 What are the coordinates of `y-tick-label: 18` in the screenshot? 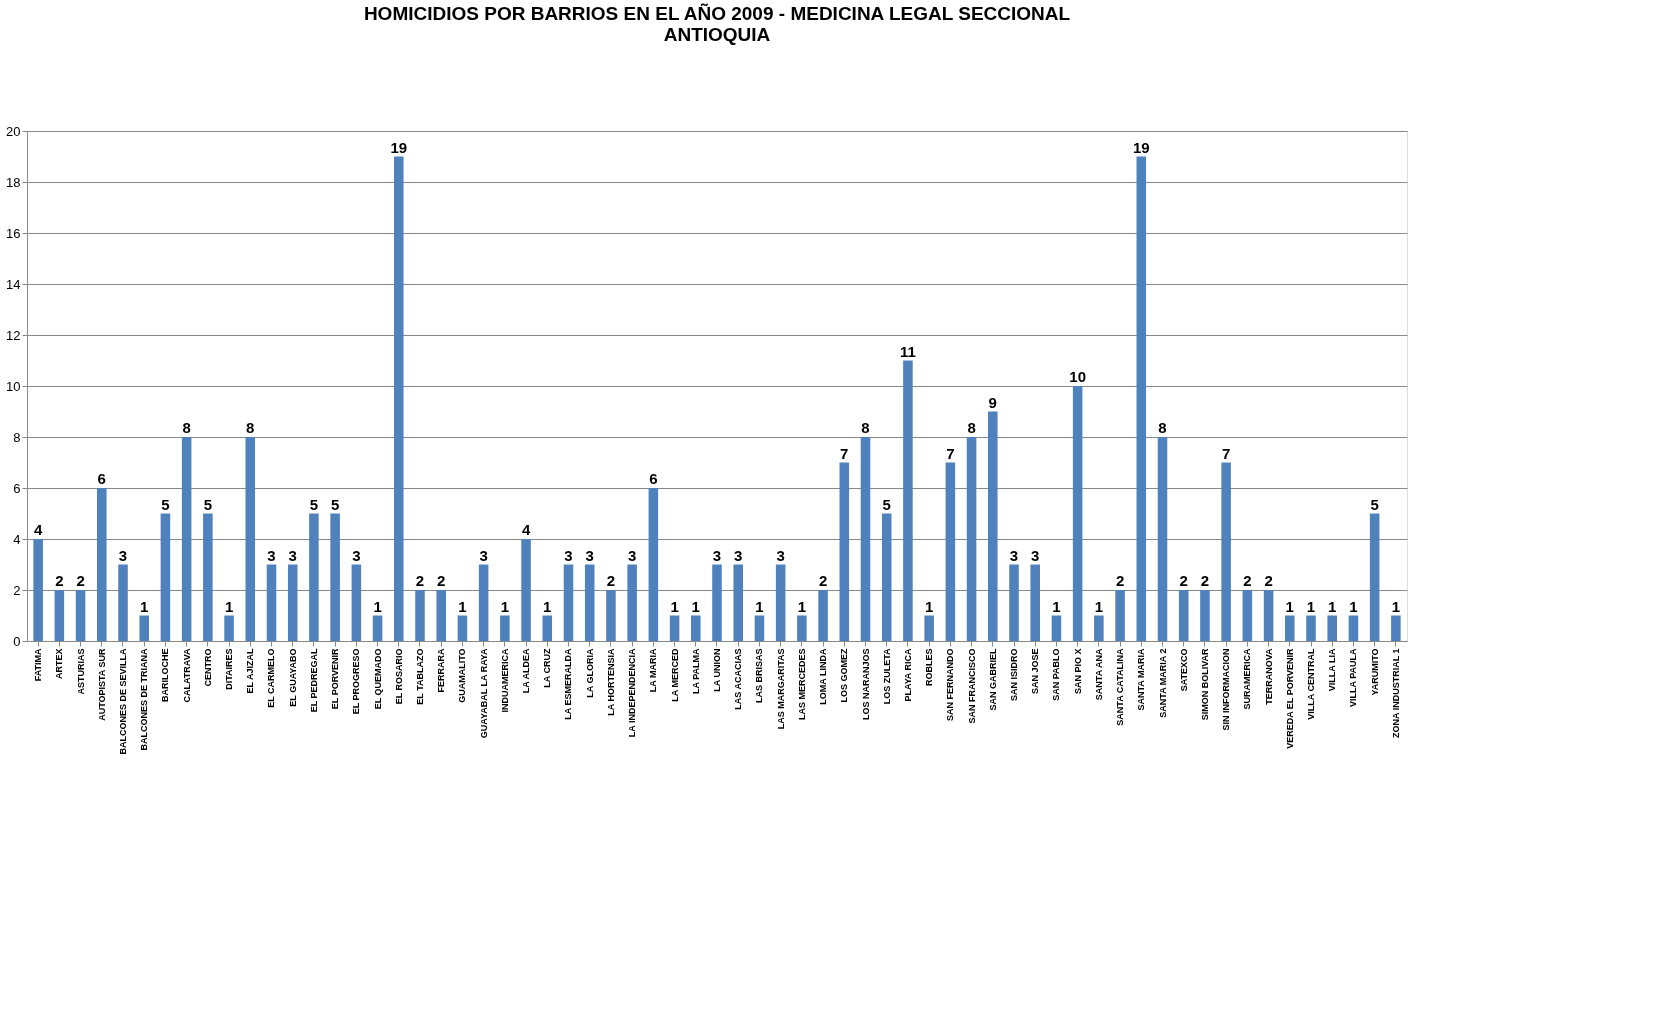 It's located at (13, 182).